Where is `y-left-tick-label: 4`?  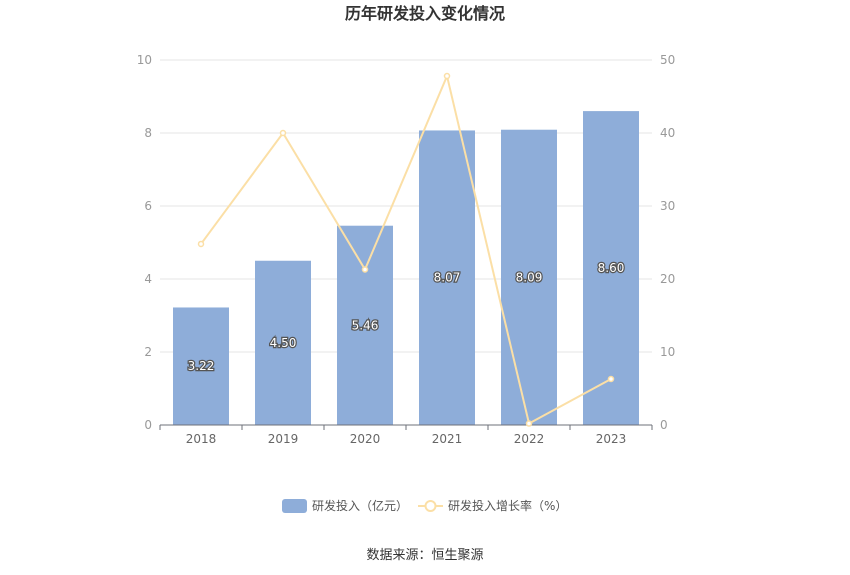
y-left-tick-label: 4 is located at coordinates (148, 279).